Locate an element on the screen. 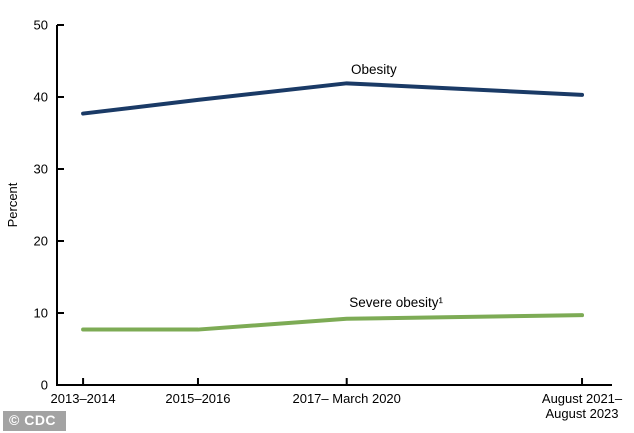  series-label: Severe obesity¹ is located at coordinates (396, 302).